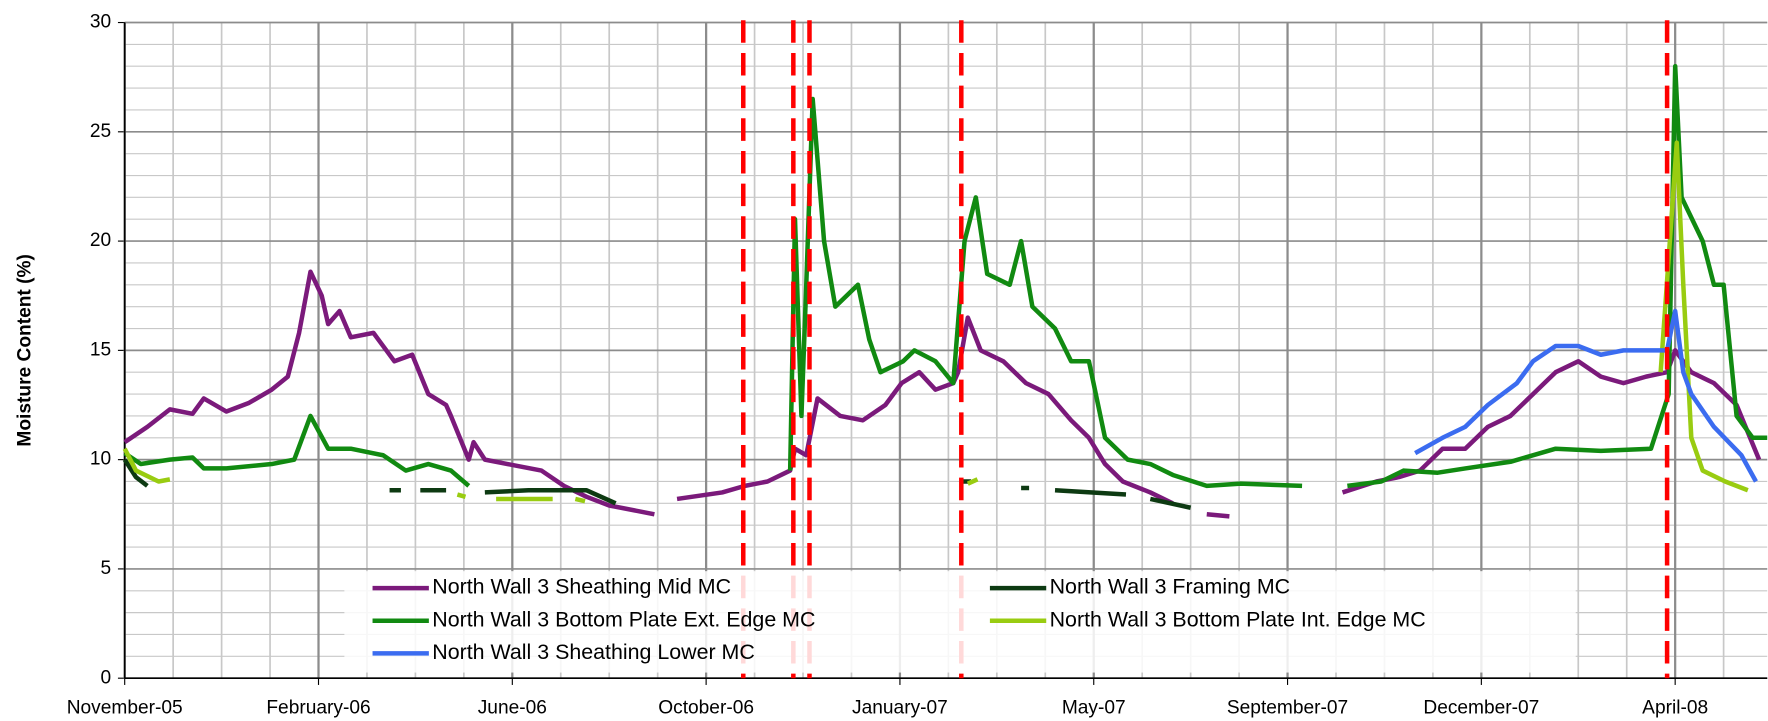 The width and height of the screenshot is (1768, 721). I want to click on legend-label: North Wall 3 Bottom Plate Int. Edge MC, so click(1238, 619).